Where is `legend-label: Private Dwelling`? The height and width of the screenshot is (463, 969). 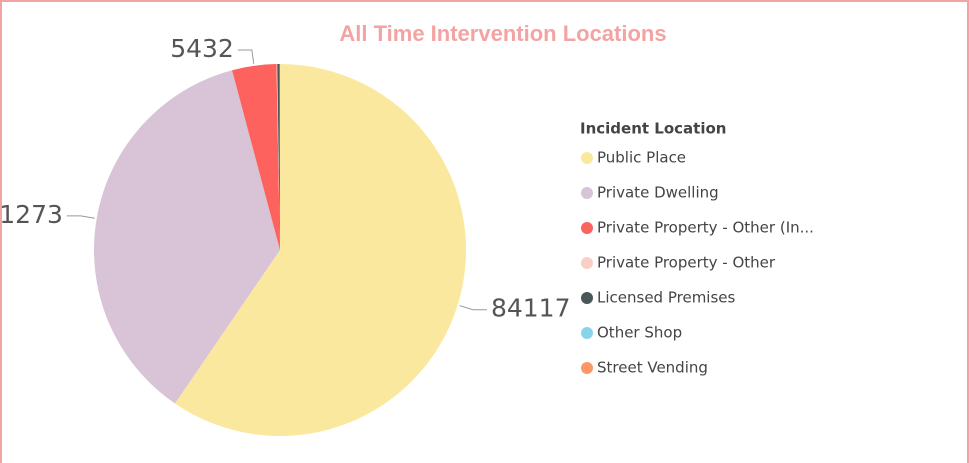
legend-label: Private Dwelling is located at coordinates (658, 193).